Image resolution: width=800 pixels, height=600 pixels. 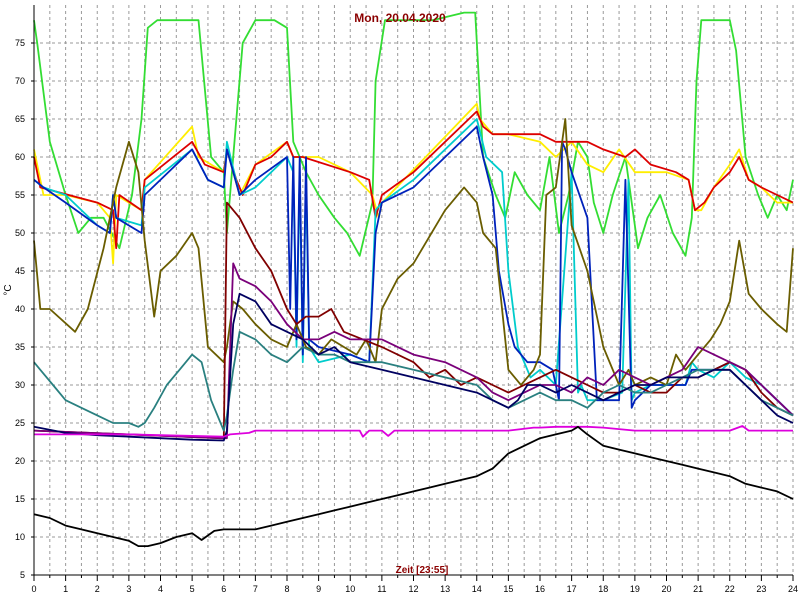 What do you see at coordinates (65, 589) in the screenshot?
I see `x-tick-label: 1` at bounding box center [65, 589].